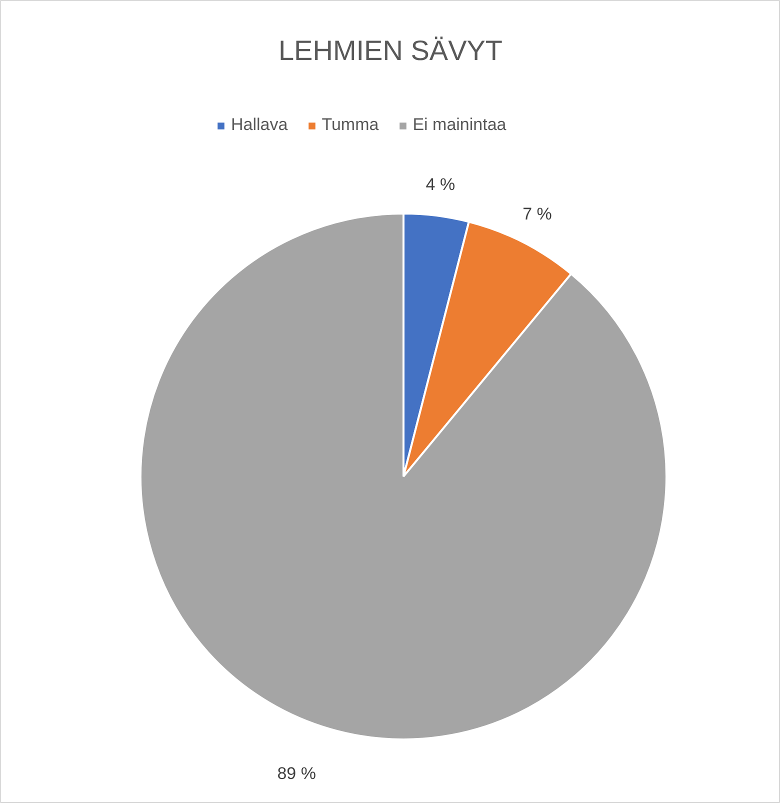 This screenshot has height=807, width=784. Describe the element at coordinates (296, 773) in the screenshot. I see `data-label: 89 %` at that location.